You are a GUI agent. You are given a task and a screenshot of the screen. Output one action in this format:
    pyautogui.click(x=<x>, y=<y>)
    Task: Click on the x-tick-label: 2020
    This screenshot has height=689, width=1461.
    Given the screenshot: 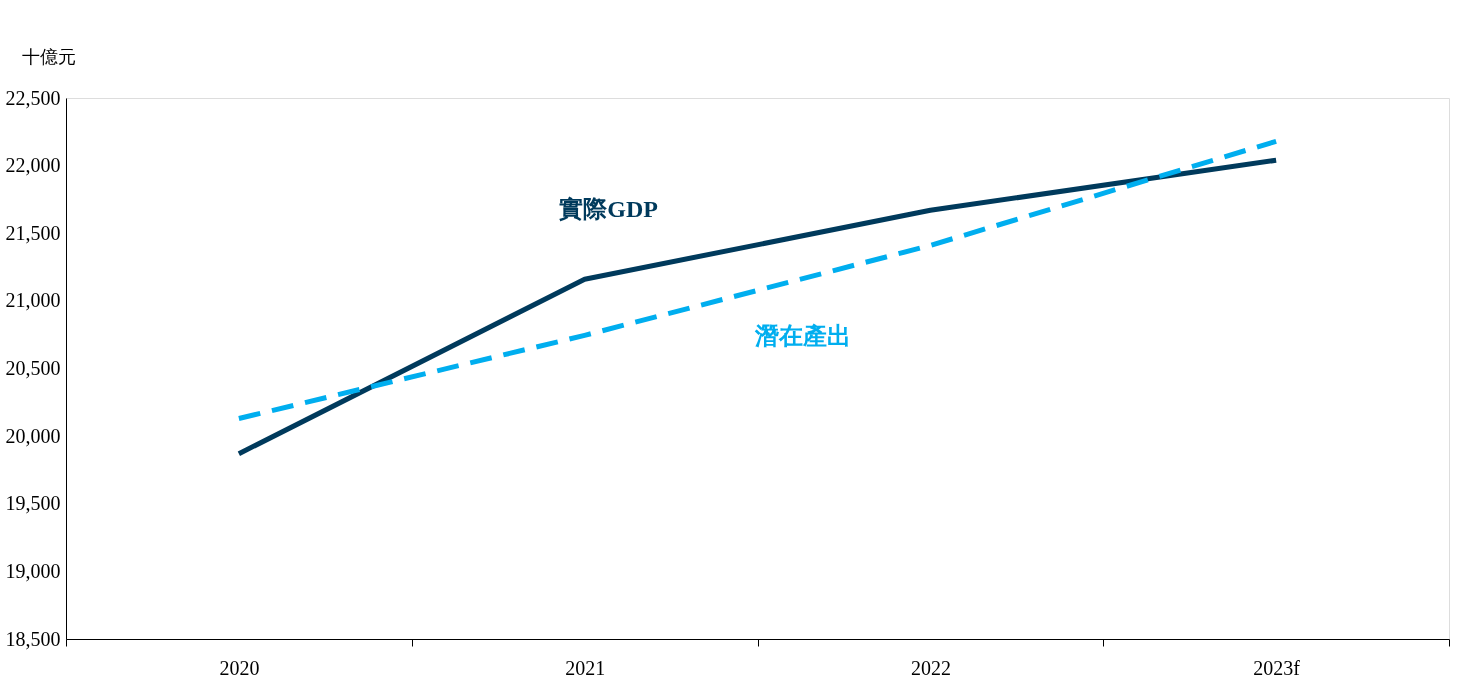 What is the action you would take?
    pyautogui.click(x=239, y=667)
    